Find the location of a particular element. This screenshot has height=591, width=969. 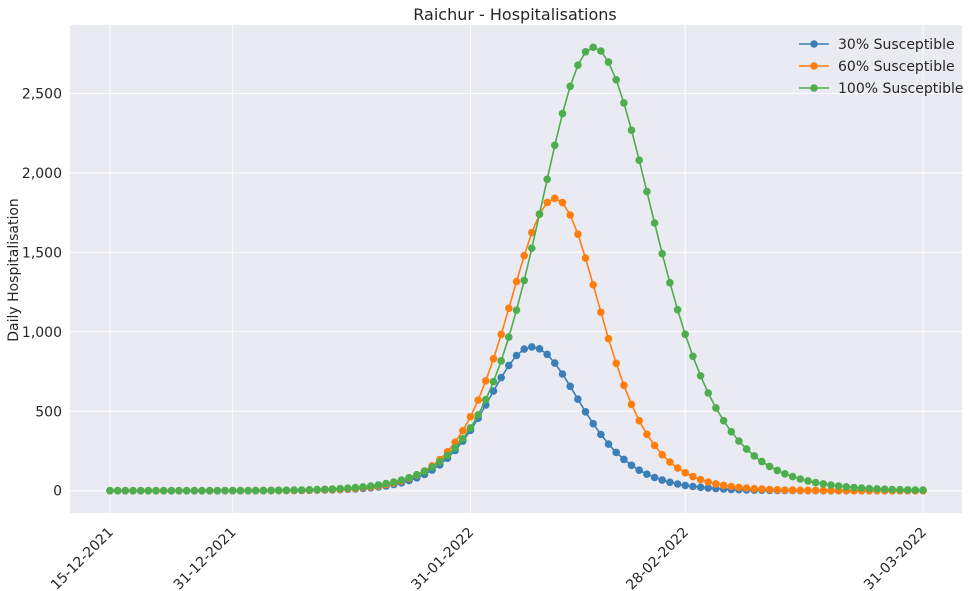

y-tick-label: 0 is located at coordinates (57, 492).